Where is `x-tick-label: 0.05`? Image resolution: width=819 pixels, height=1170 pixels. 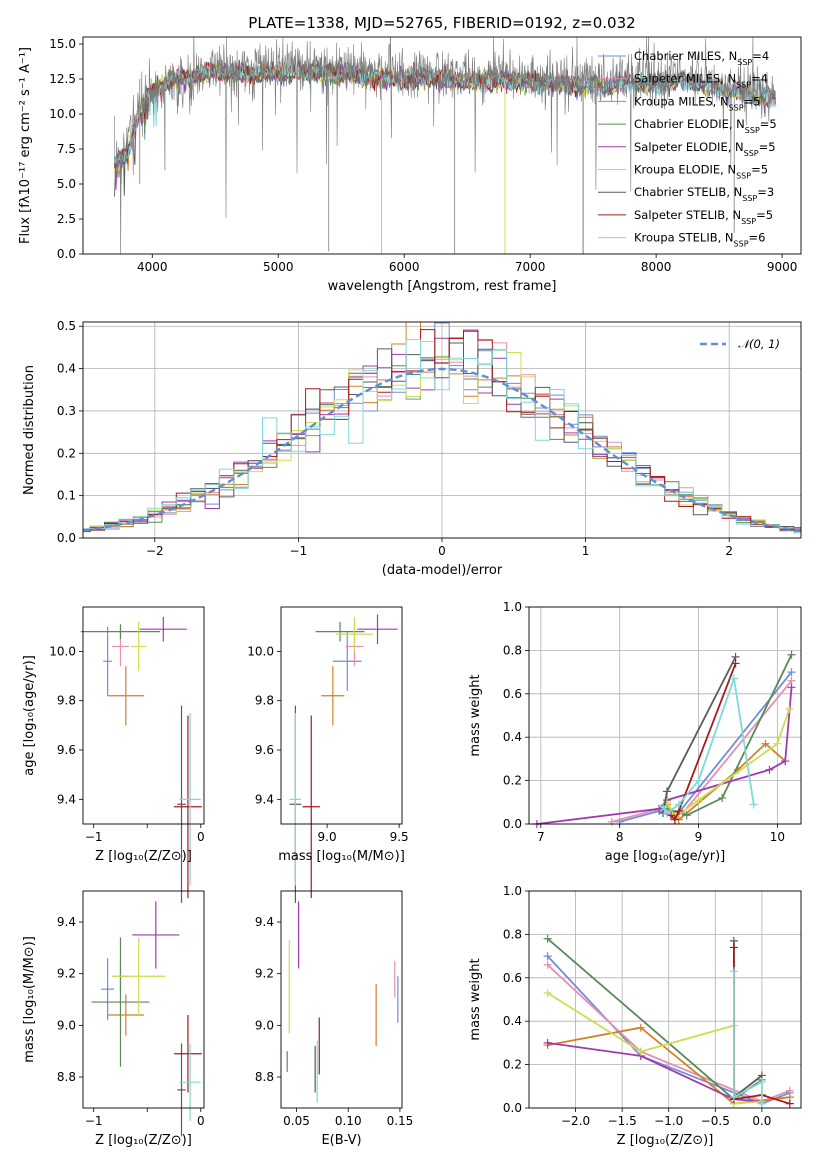
x-tick-label: 0.05 is located at coordinates (296, 1121).